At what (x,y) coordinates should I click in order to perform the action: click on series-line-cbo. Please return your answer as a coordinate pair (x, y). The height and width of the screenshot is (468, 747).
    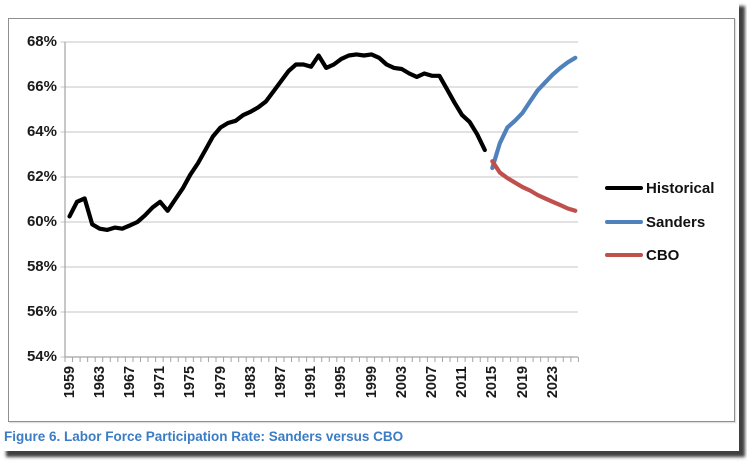
    Looking at the image, I should click on (534, 186).